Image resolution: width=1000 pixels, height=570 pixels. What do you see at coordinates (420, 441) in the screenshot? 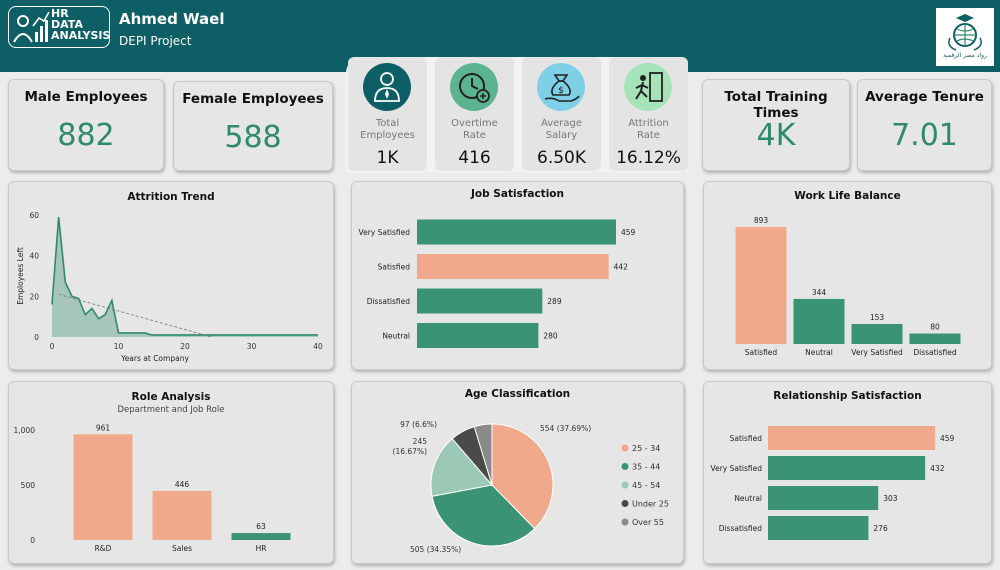
I see `pie-label-45-54: 245` at bounding box center [420, 441].